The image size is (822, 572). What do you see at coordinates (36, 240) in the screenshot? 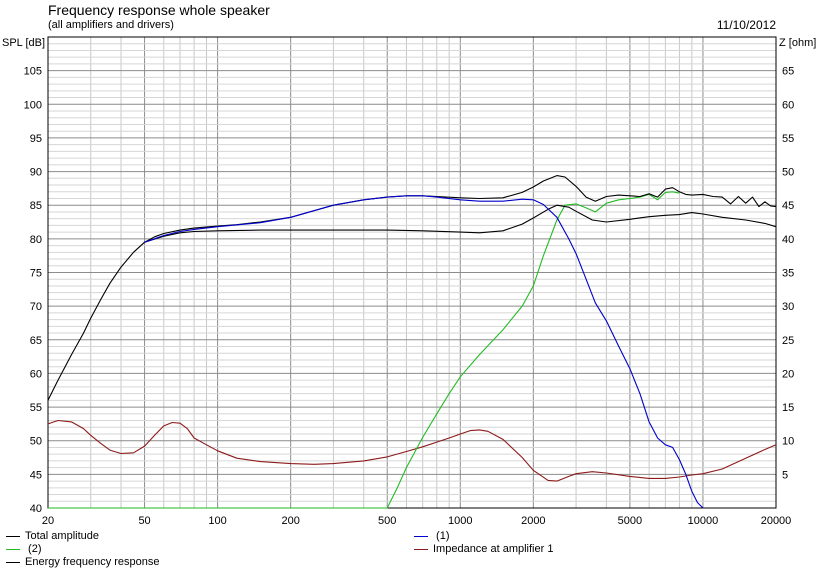
I see `y-tick-label: 80` at bounding box center [36, 240].